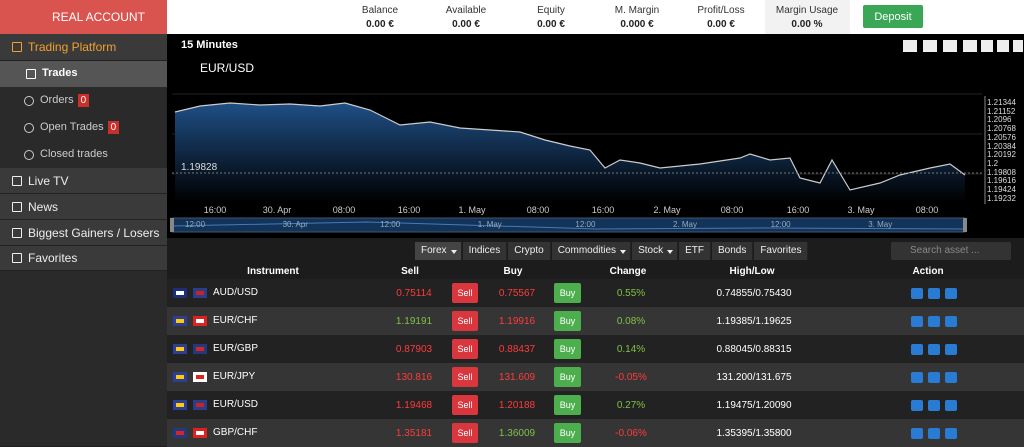 Image resolution: width=1024 pixels, height=447 pixels. I want to click on stat-value: 0.000 €, so click(637, 24).